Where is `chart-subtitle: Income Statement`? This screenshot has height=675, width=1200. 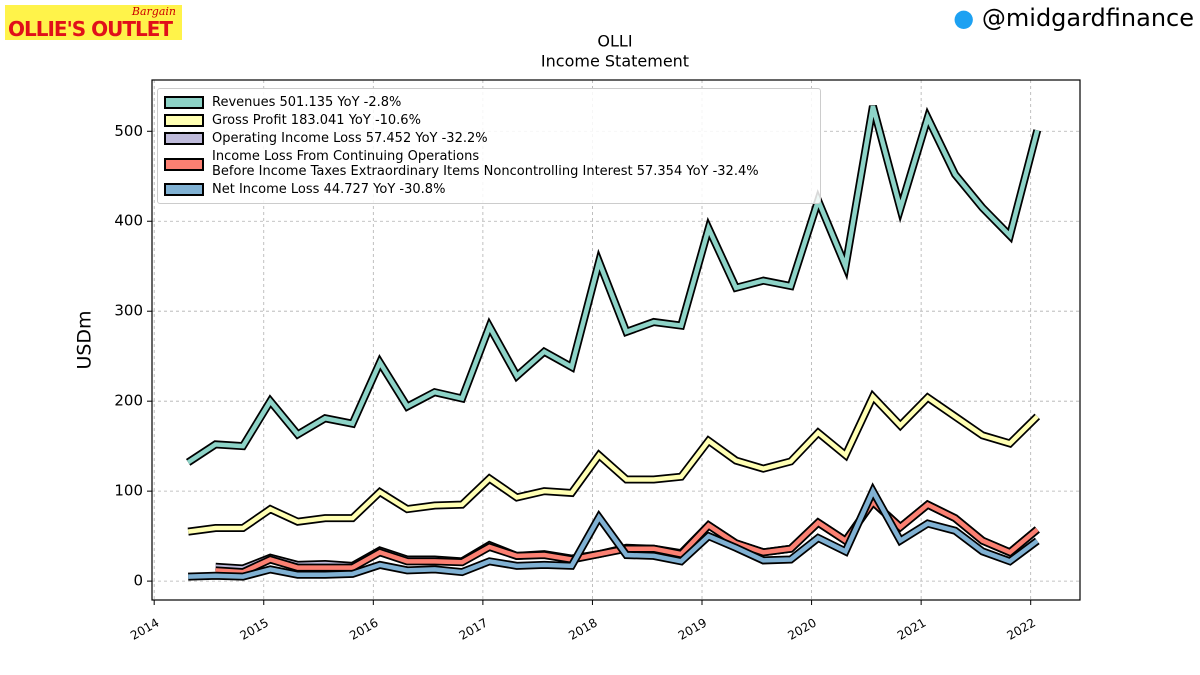 chart-subtitle: Income Statement is located at coordinates (615, 61).